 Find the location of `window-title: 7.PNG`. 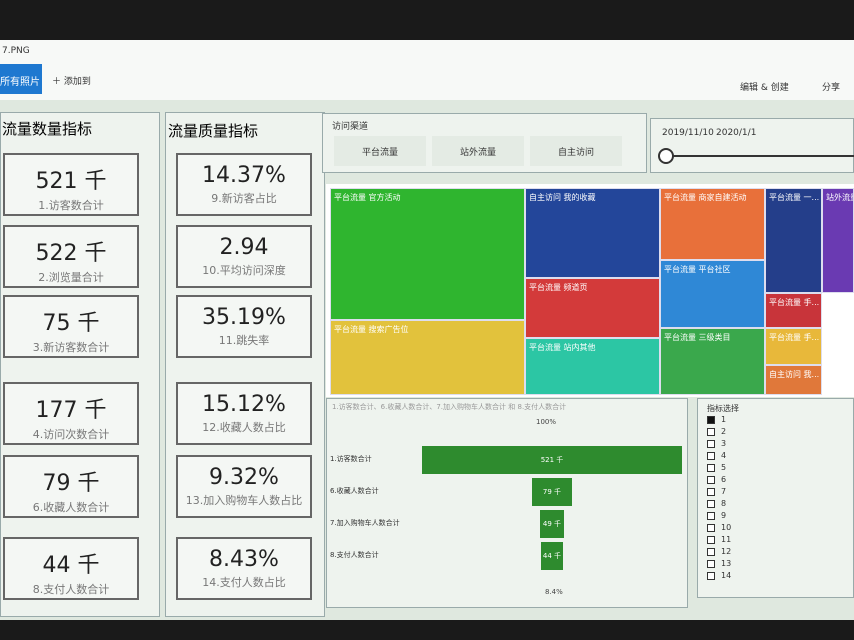

window-title: 7.PNG is located at coordinates (16, 51).